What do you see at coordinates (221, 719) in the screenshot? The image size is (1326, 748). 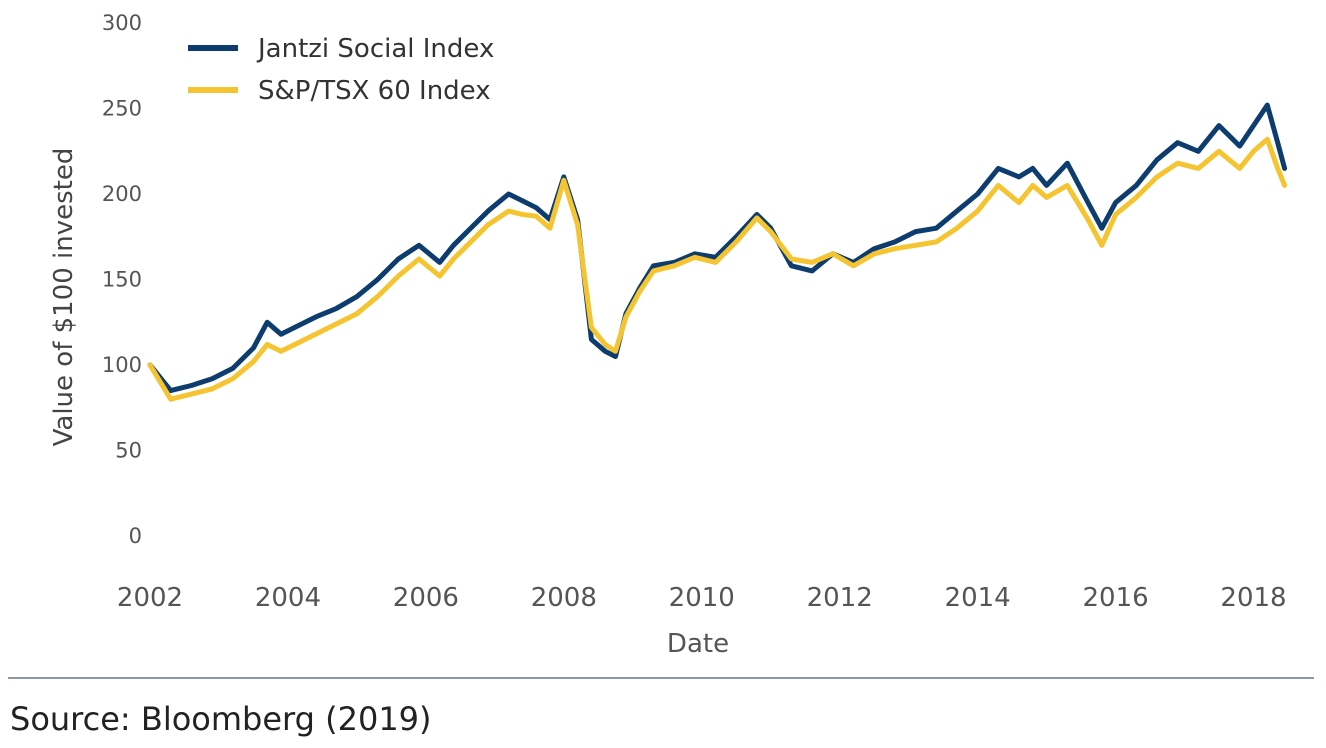 I see `source-note: Source: Bloomberg (2019)` at bounding box center [221, 719].